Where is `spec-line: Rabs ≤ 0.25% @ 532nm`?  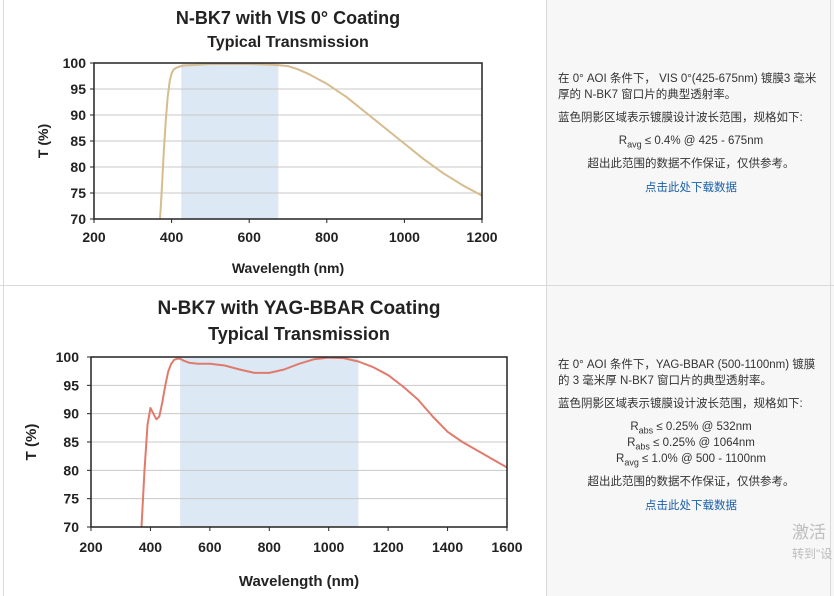
spec-line: Rabs ≤ 0.25% @ 532nm is located at coordinates (691, 427).